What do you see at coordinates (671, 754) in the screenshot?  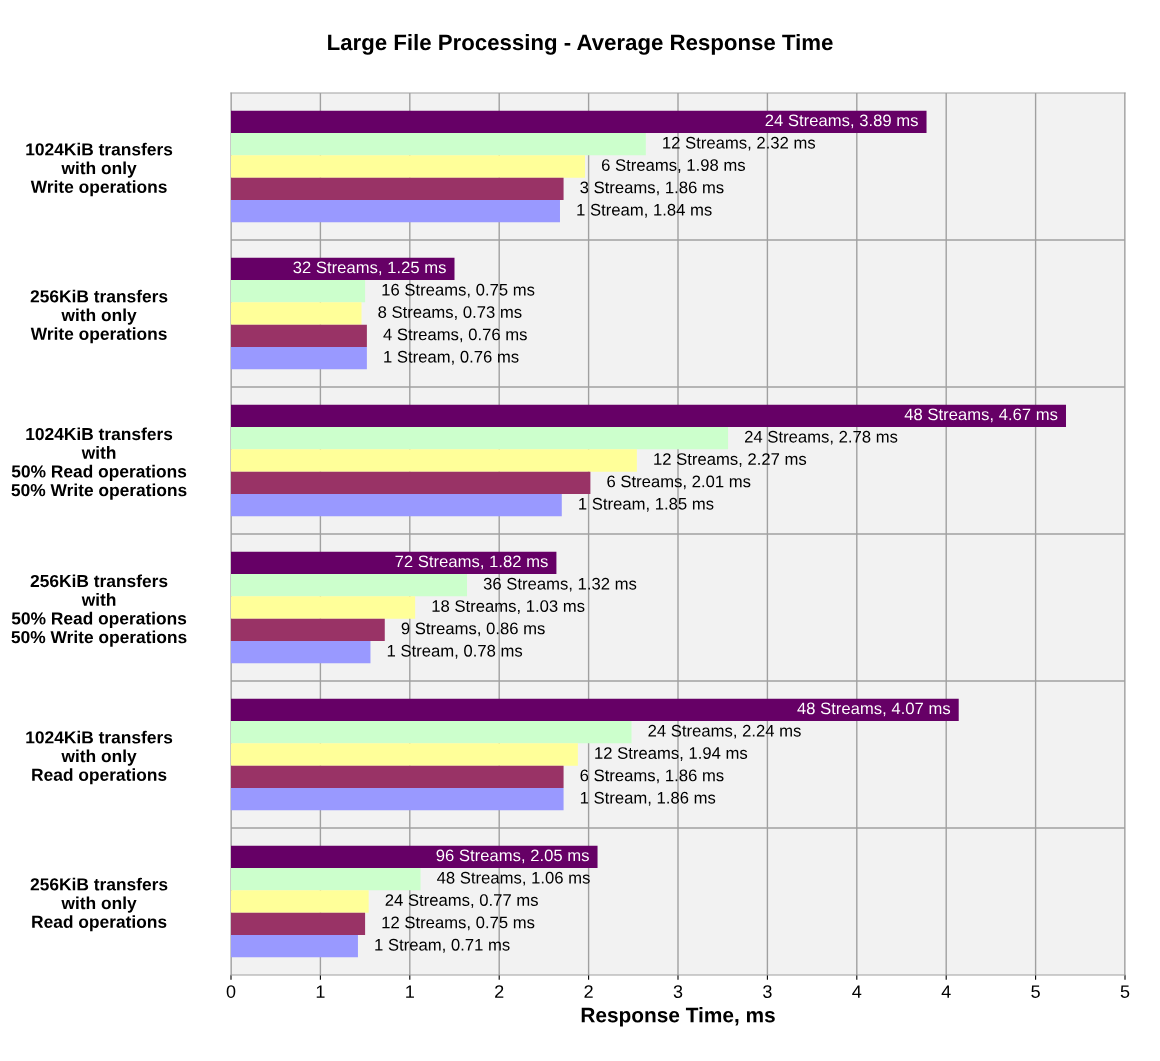 I see `data-label: 12 Streams, 1.94 ms` at bounding box center [671, 754].